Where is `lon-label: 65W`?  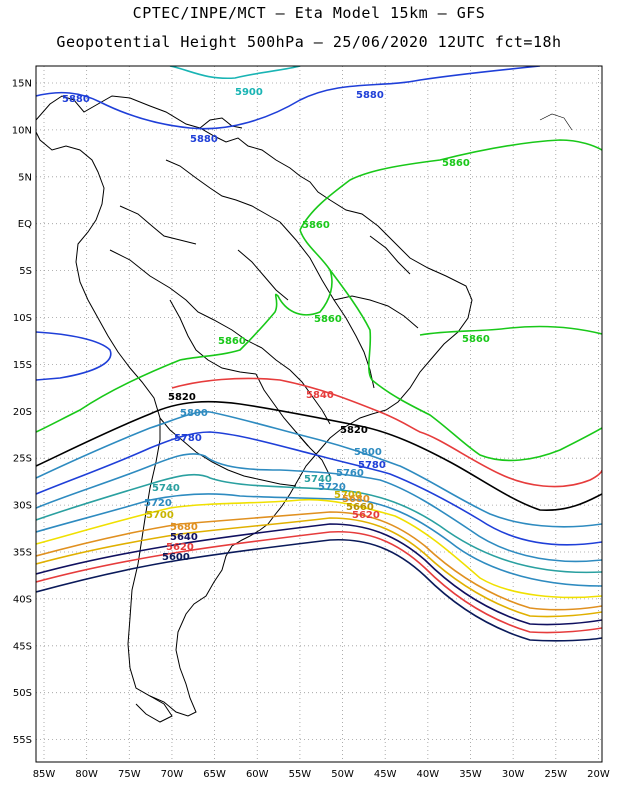
lon-label: 65W is located at coordinates (214, 774).